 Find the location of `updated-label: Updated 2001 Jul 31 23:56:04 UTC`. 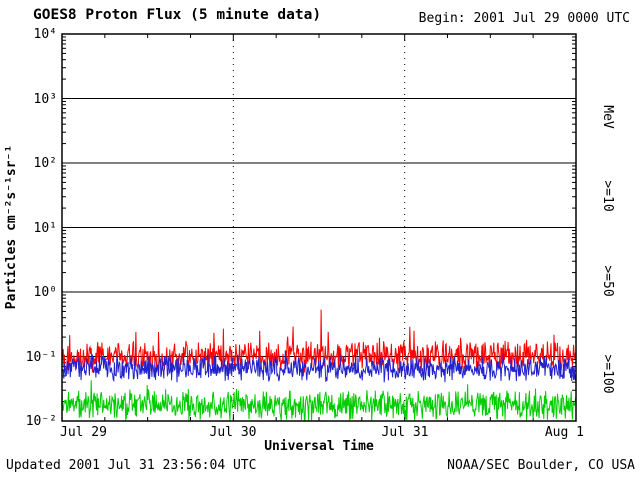

updated-label: Updated 2001 Jul 31 23:56:04 UTC is located at coordinates (131, 465).